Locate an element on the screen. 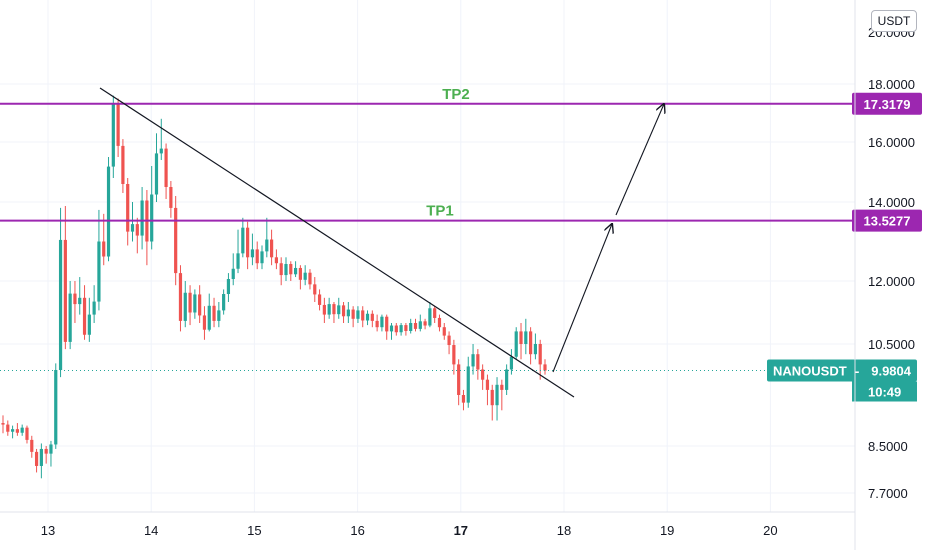  y-tick-label: 18.0000 is located at coordinates (891, 84).